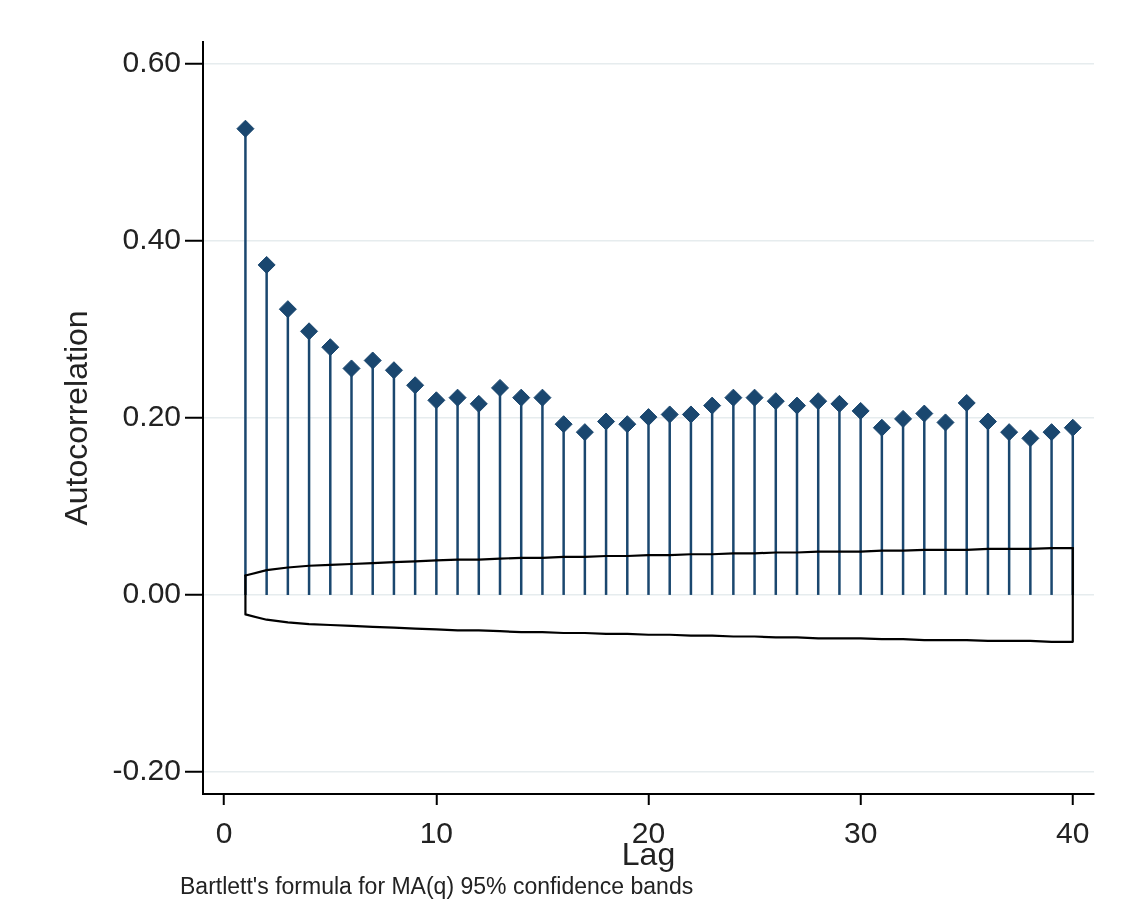 The height and width of the screenshot is (915, 1132). I want to click on x-tick-label: 10, so click(436, 833).